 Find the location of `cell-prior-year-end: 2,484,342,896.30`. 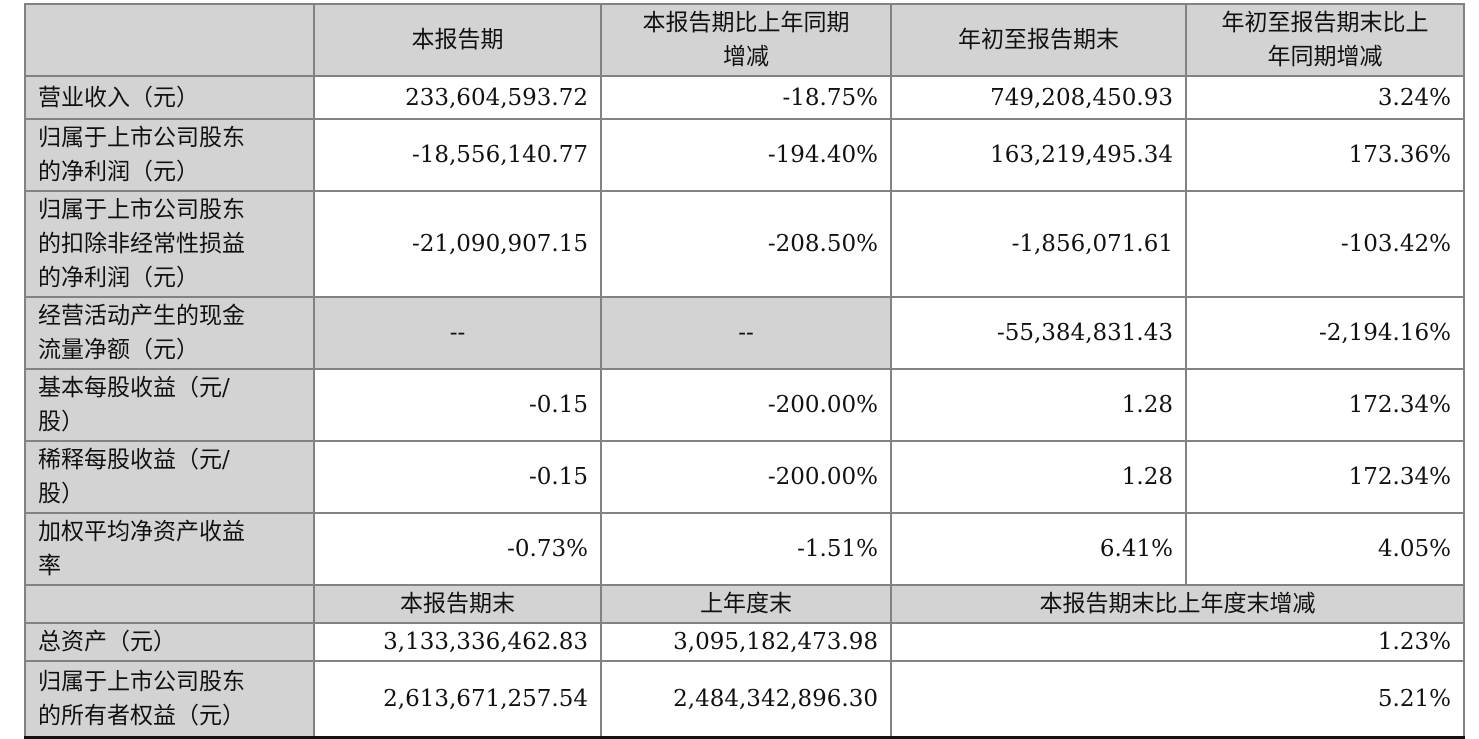

cell-prior-year-end: 2,484,342,896.30 is located at coordinates (746, 699).